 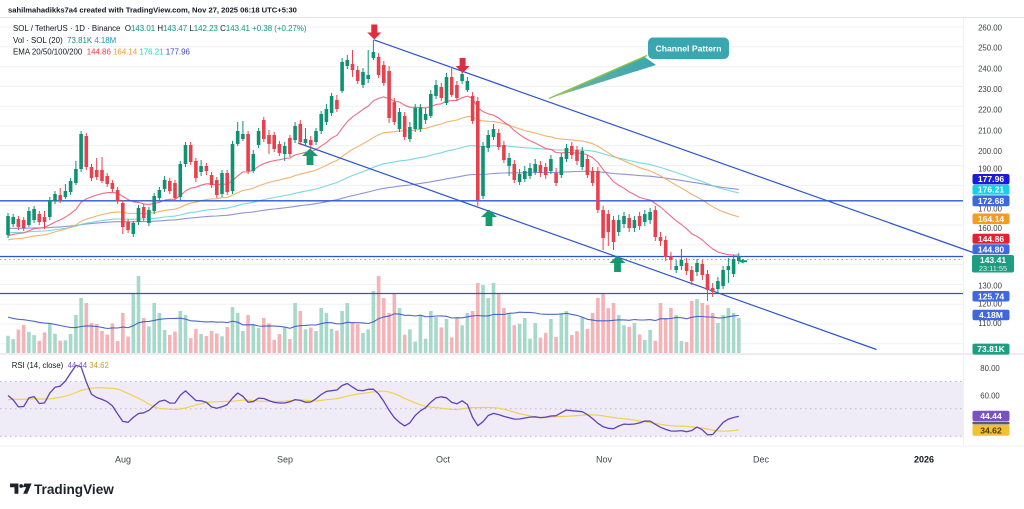 What do you see at coordinates (990, 396) in the screenshot?
I see `svg-text: 60.00` at bounding box center [990, 396].